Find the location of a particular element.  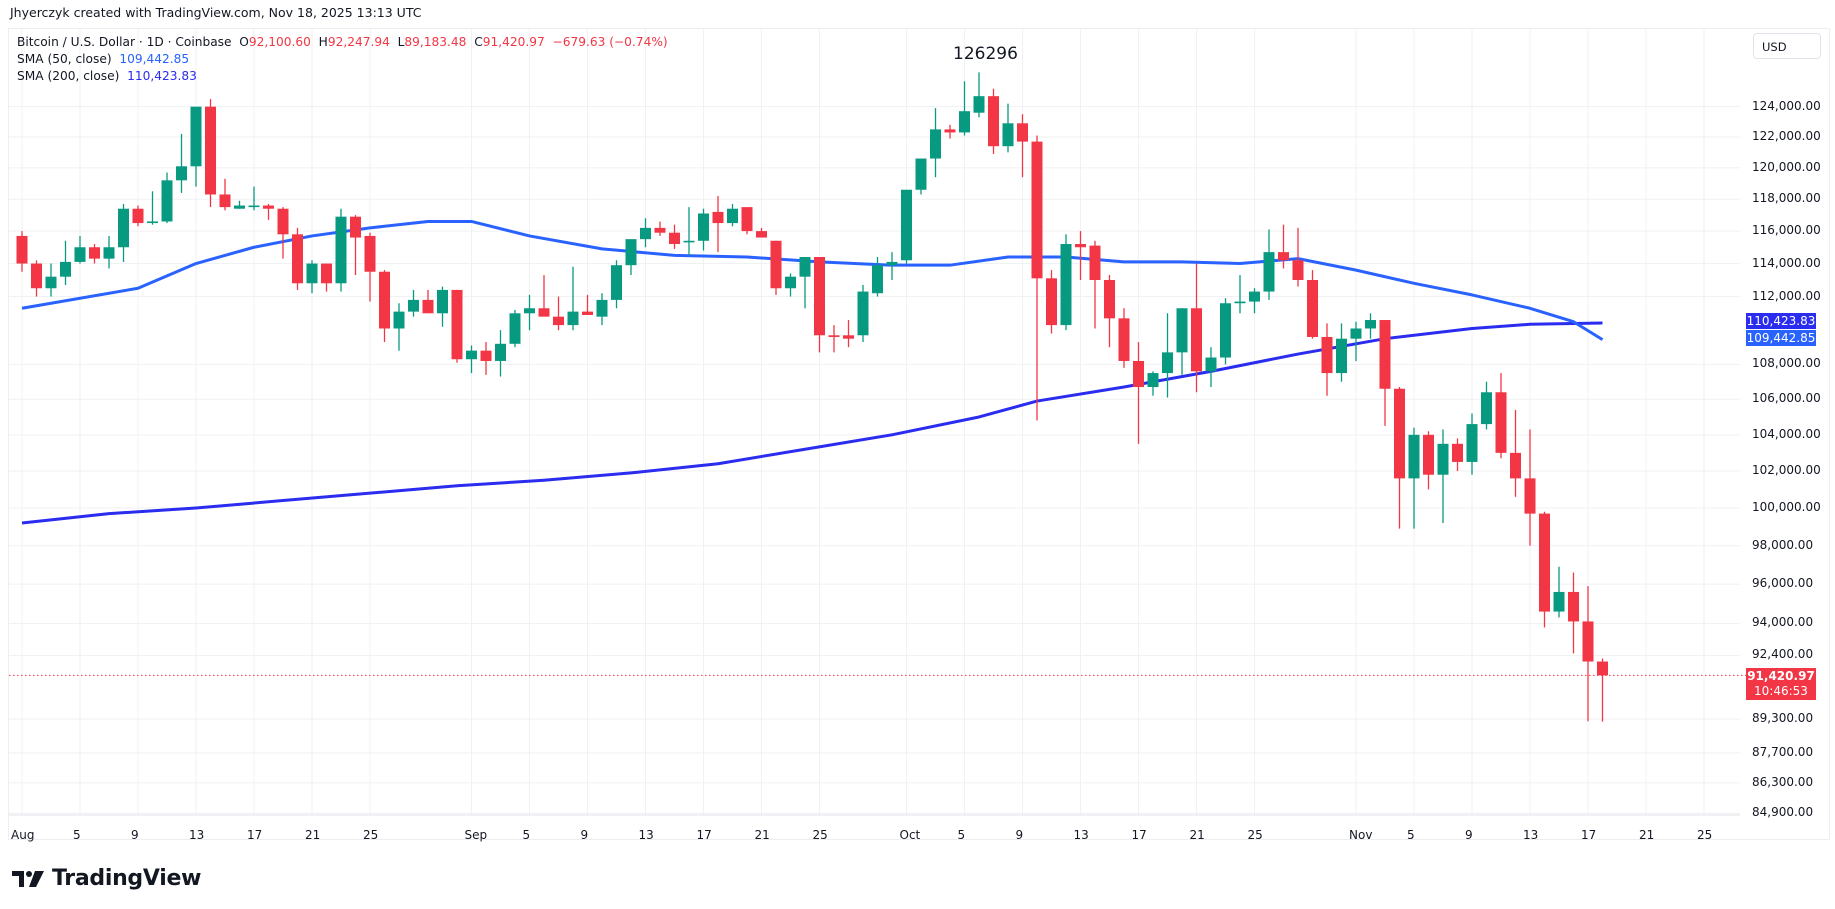

price-tick-label: 87,700.00 is located at coordinates (1783, 751).